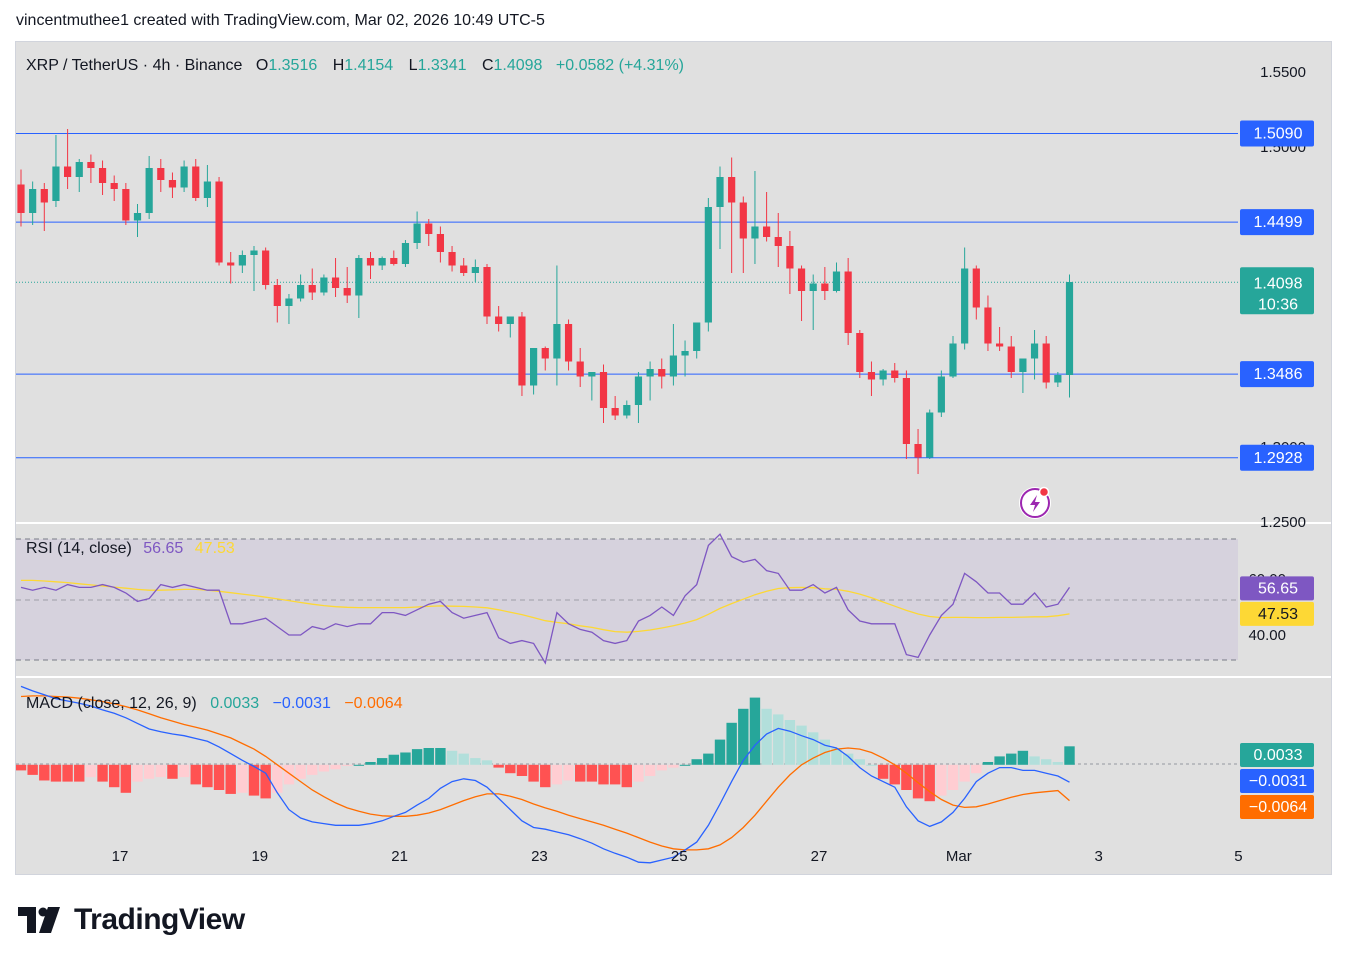 The height and width of the screenshot is (966, 1347). I want to click on lightning-alert-icon, so click(1035, 502).